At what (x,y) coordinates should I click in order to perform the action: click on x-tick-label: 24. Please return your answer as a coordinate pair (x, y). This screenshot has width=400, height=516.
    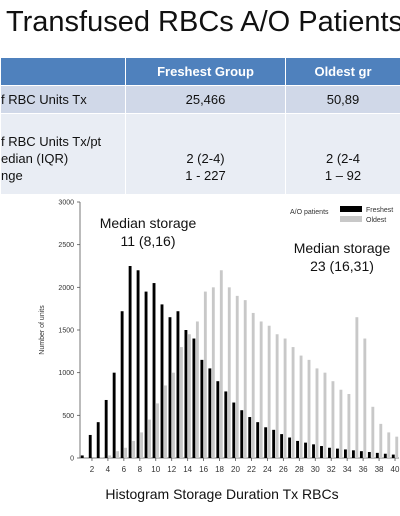
    Looking at the image, I should click on (267, 469).